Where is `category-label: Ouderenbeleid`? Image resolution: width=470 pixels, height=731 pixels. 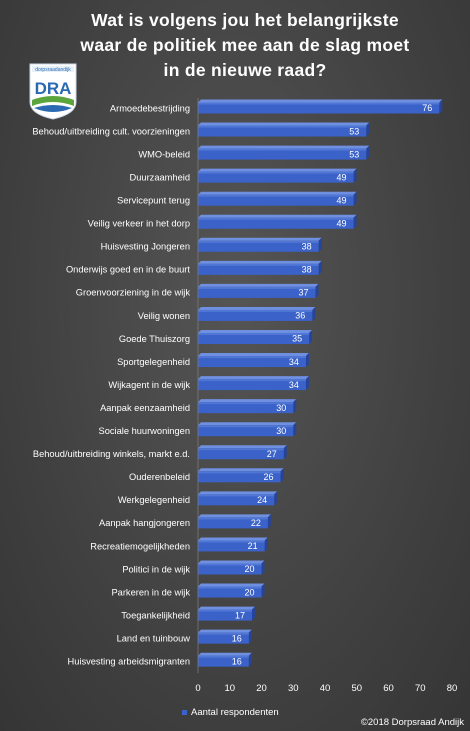
category-label: Ouderenbeleid is located at coordinates (159, 477).